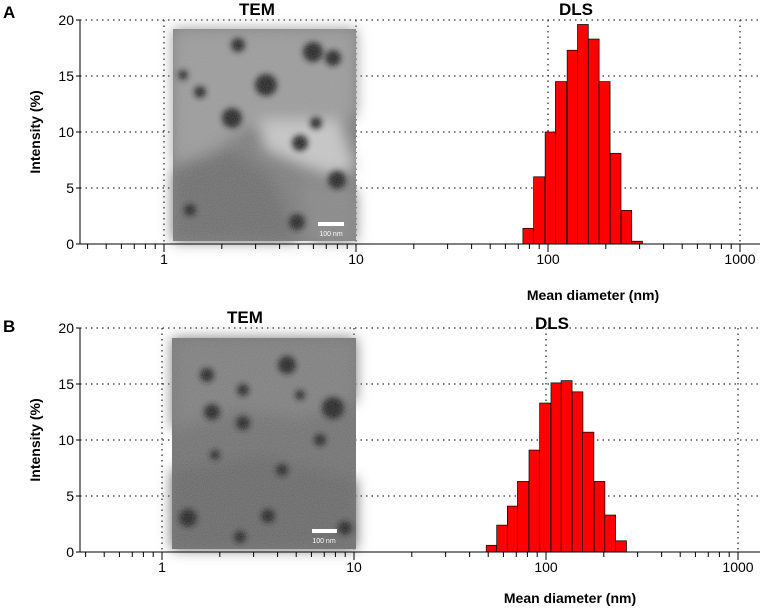 The image size is (768, 609). What do you see at coordinates (70, 244) in the screenshot?
I see `y-tick-label-a-0: 0` at bounding box center [70, 244].